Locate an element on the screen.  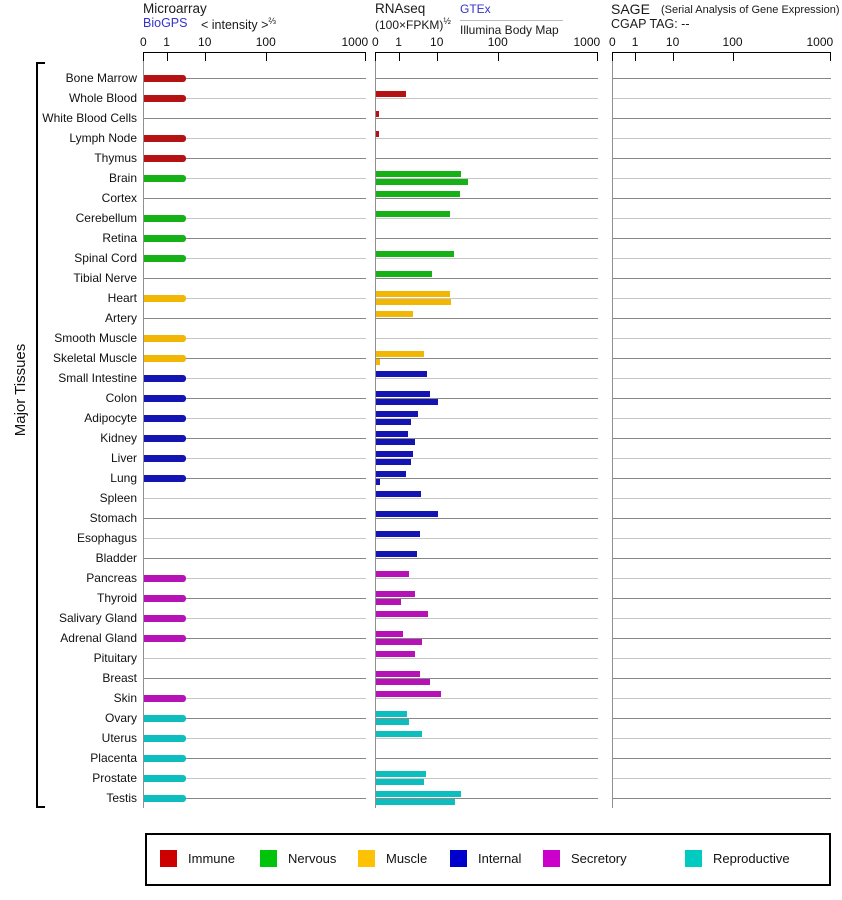
biogps-link: BioGPS is located at coordinates (165, 23).